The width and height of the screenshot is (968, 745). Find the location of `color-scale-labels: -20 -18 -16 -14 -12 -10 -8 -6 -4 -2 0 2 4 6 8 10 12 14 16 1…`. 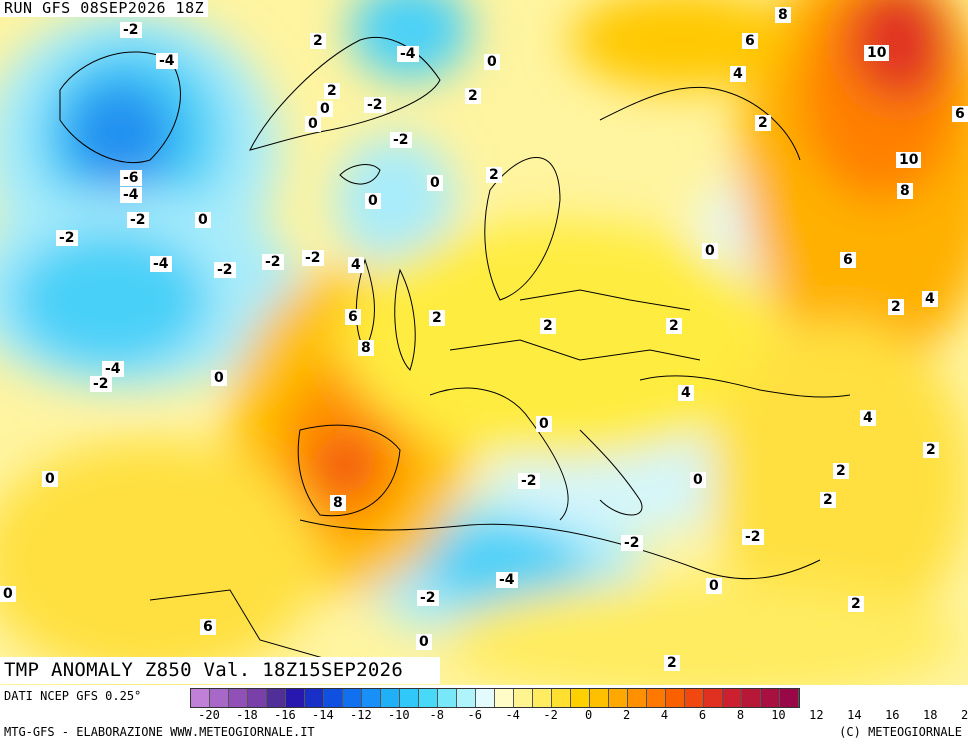

color-scale-labels: -20 -18 -16 -14 -12 -10 -8 -6 -4 -2 0 2 4 6 8 10 12 14 16 1… is located at coordinates (579, 715).